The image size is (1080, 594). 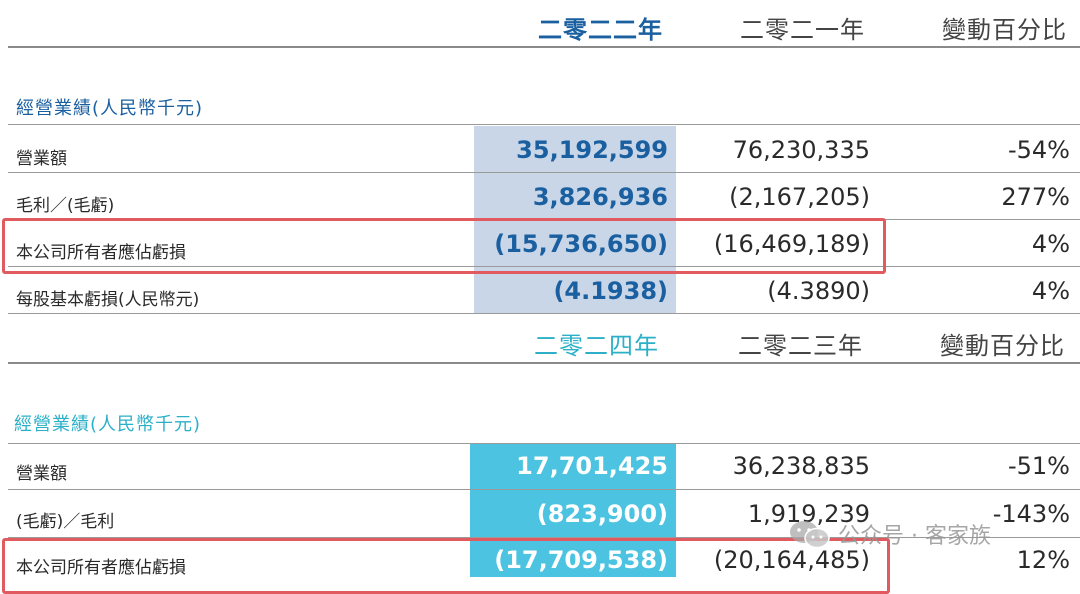 I want to click on change-revenue-1: -54%, so click(x=1038, y=150).